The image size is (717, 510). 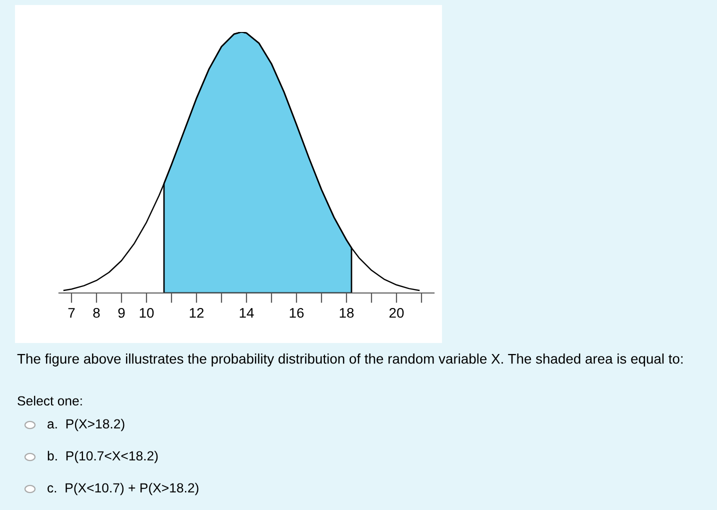 What do you see at coordinates (123, 489) in the screenshot?
I see `text: c. P(X<10.7) + P(X>18.2)` at bounding box center [123, 489].